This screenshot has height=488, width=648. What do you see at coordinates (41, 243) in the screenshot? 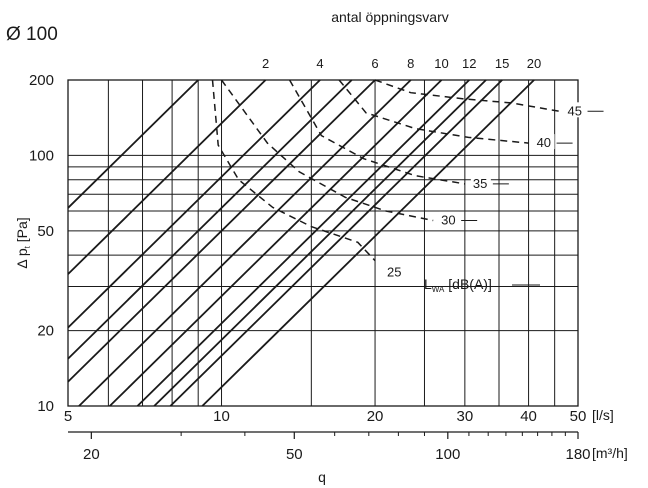
I see `y-axis-labels: 10 20 50 100 200` at bounding box center [41, 243].